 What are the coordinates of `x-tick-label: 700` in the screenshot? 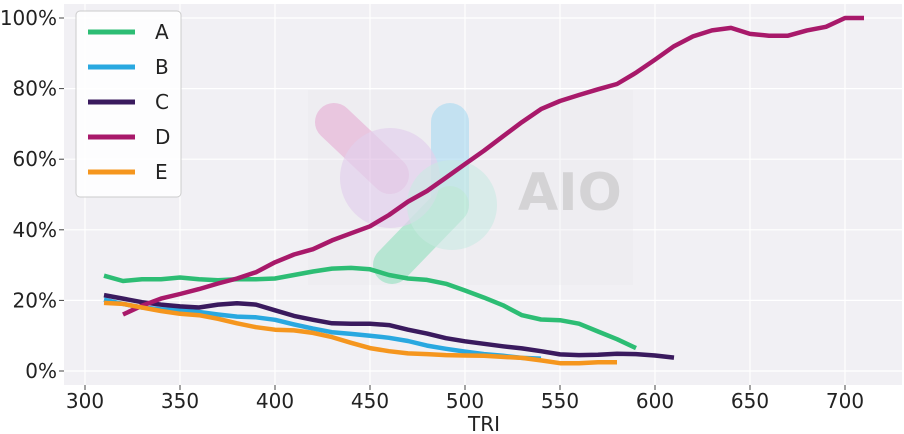 It's located at (845, 401).